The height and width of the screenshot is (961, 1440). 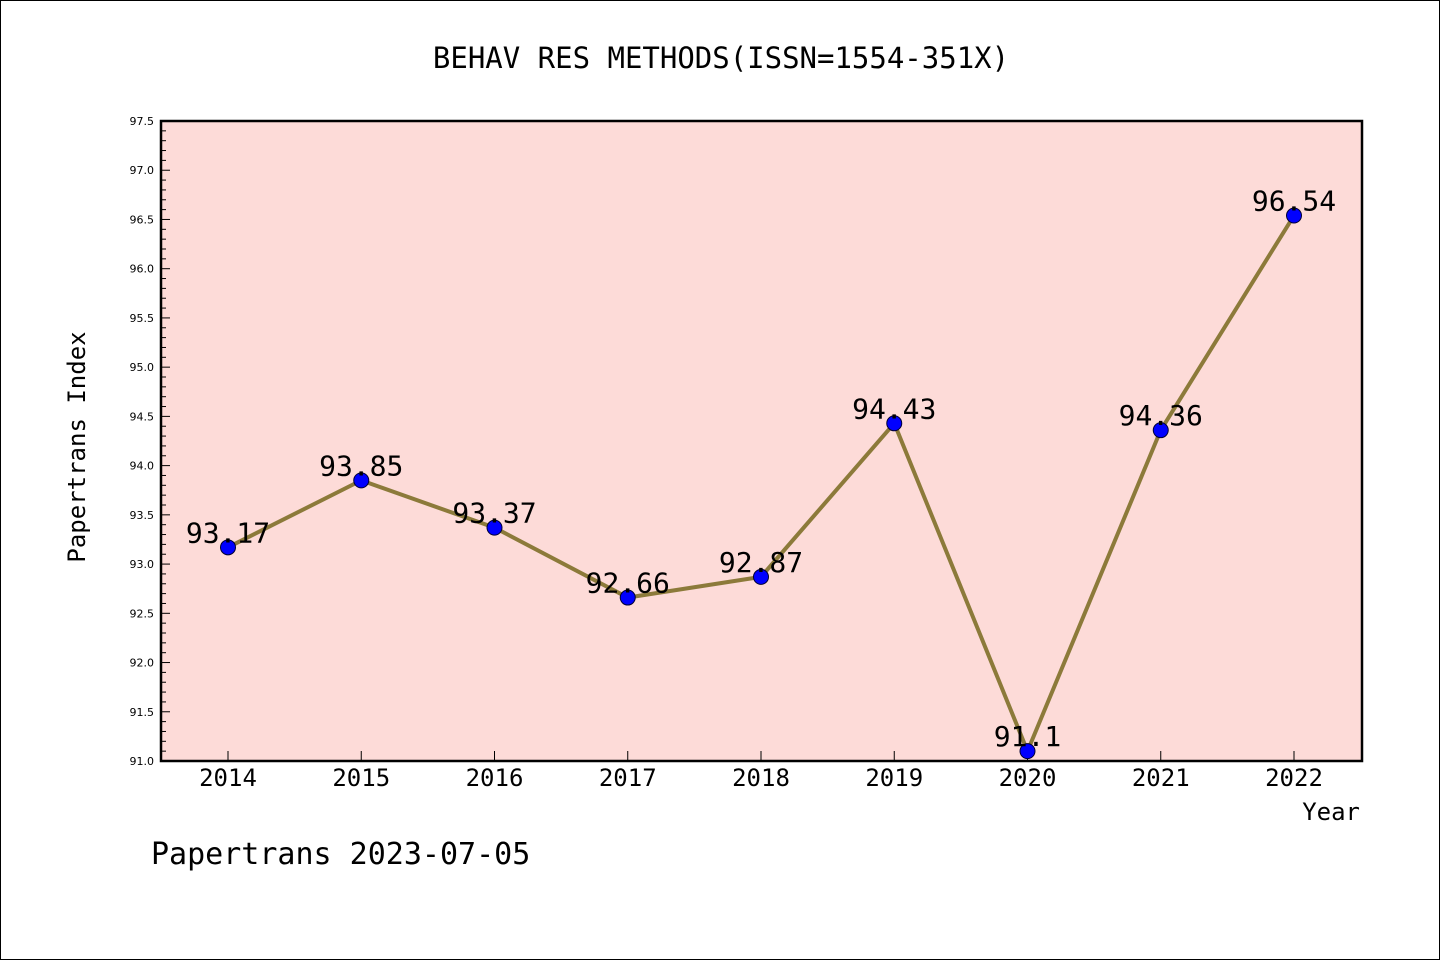 I want to click on x-tick-label: 2021, so click(x=1161, y=778).